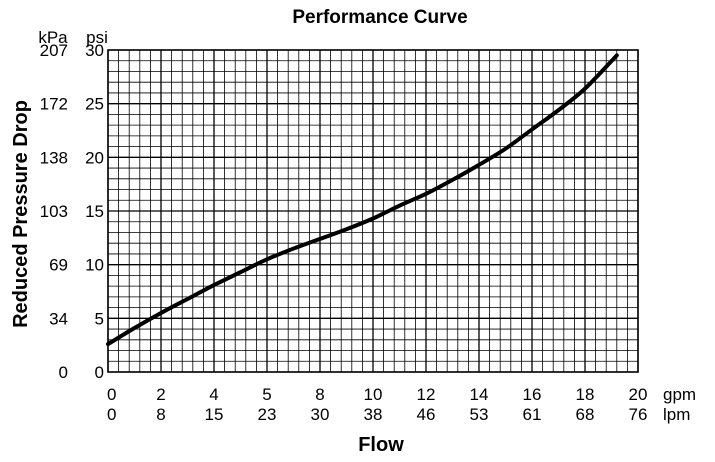  Describe the element at coordinates (99, 372) in the screenshot. I see `y-tick-label-psi: 0` at that location.